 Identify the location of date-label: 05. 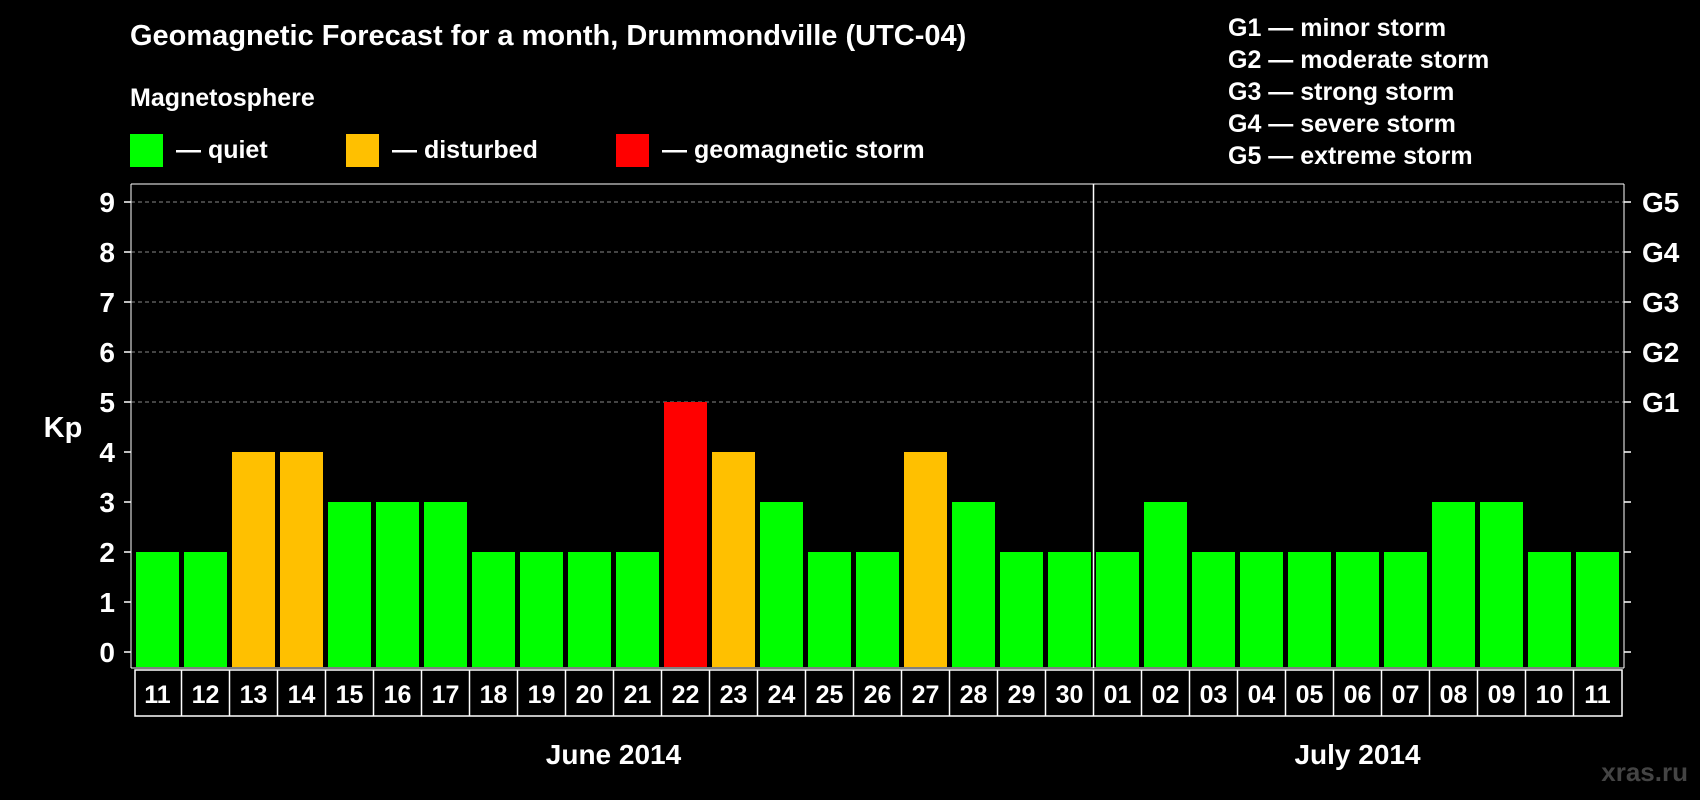
(1310, 695).